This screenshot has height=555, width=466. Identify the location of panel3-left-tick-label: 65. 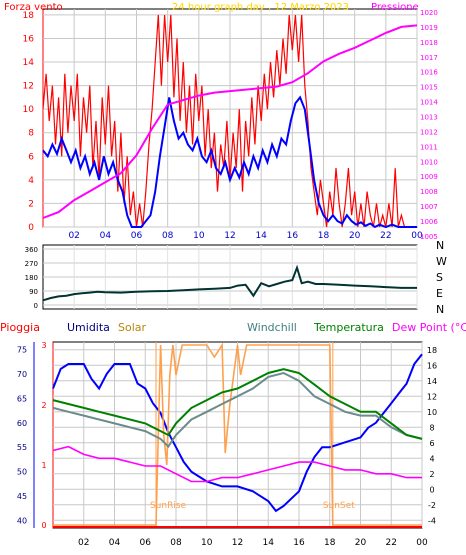
(22, 398).